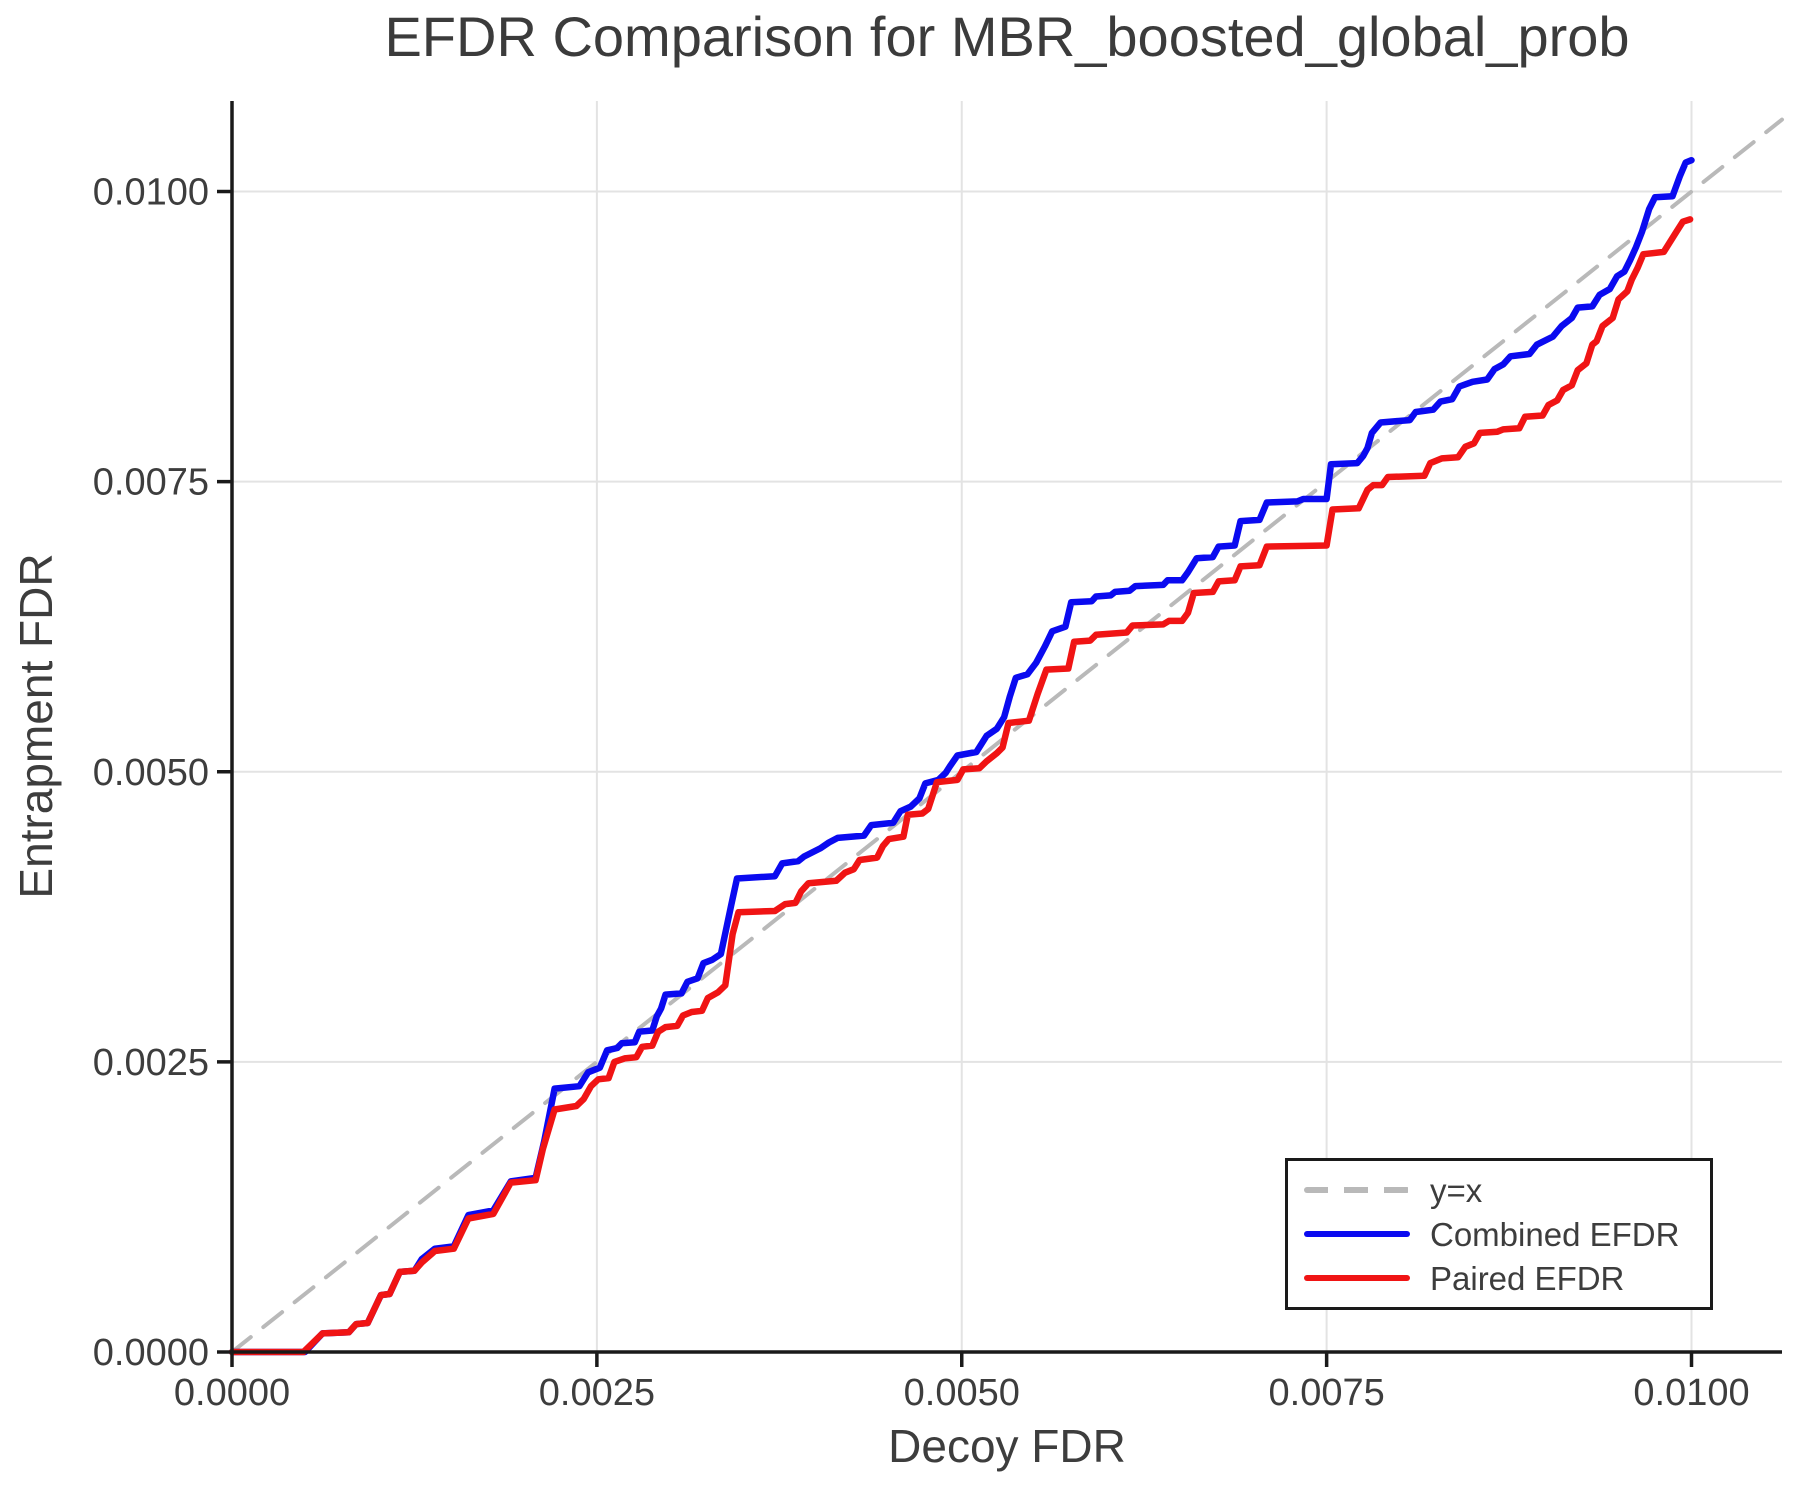 The image size is (1800, 1500). I want to click on paired-efdr-line-sample, so click(1357, 1278).